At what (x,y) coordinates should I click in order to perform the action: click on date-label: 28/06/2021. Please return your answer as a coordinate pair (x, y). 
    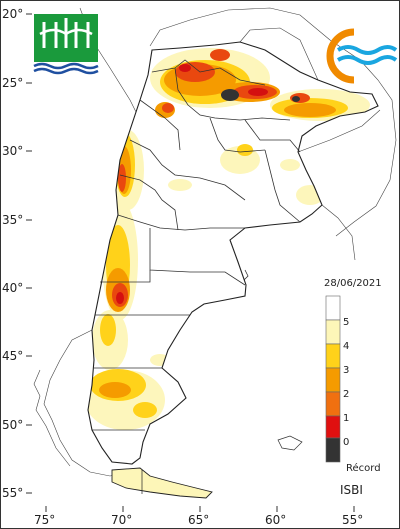
    Looking at the image, I should click on (353, 283).